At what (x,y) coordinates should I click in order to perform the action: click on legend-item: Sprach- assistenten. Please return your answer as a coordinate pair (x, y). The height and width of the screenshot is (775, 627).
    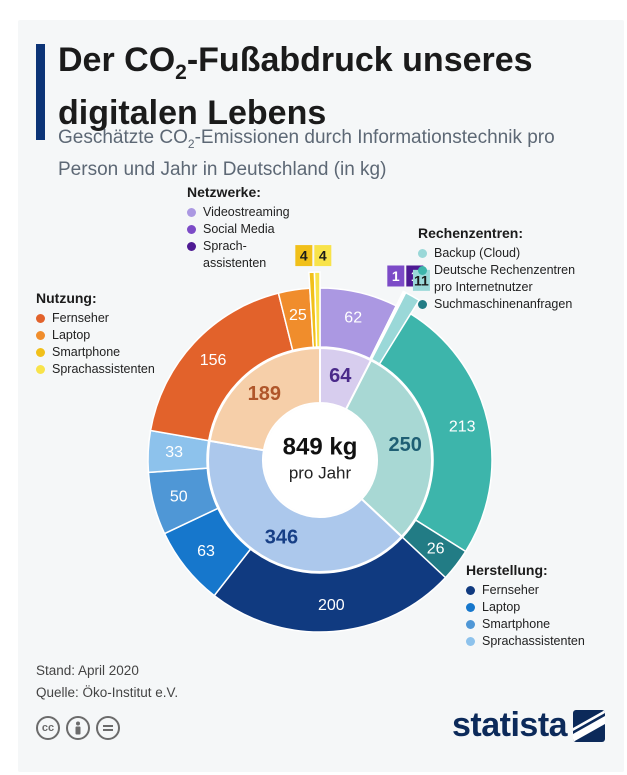
    Looking at the image, I should click on (252, 255).